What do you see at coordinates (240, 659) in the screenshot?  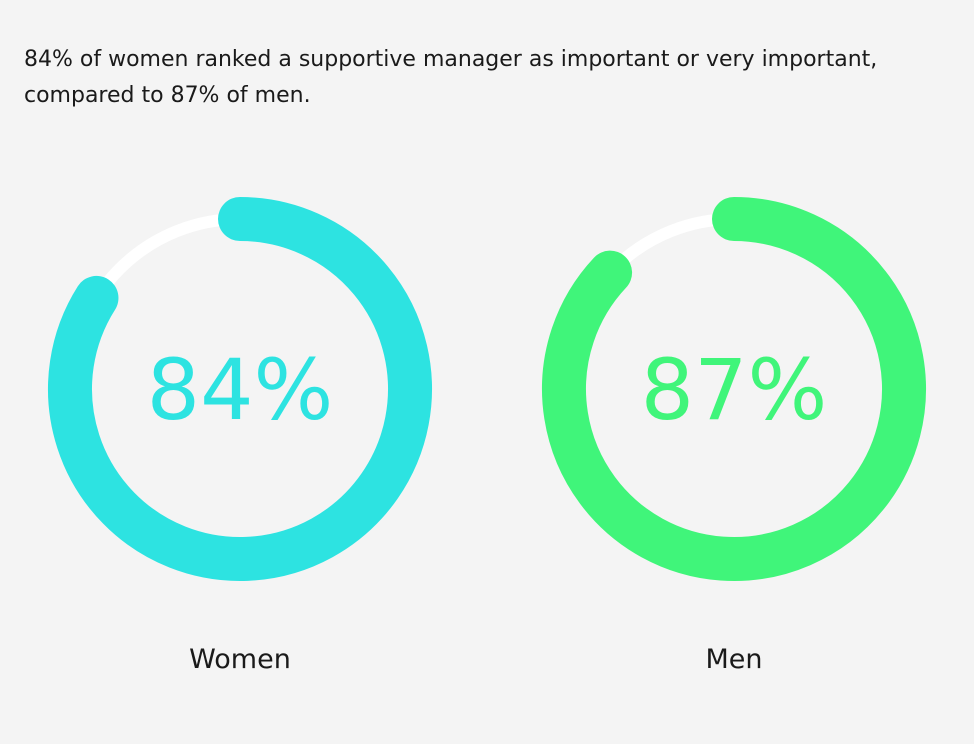 I see `donut-label-women: Women` at bounding box center [240, 659].